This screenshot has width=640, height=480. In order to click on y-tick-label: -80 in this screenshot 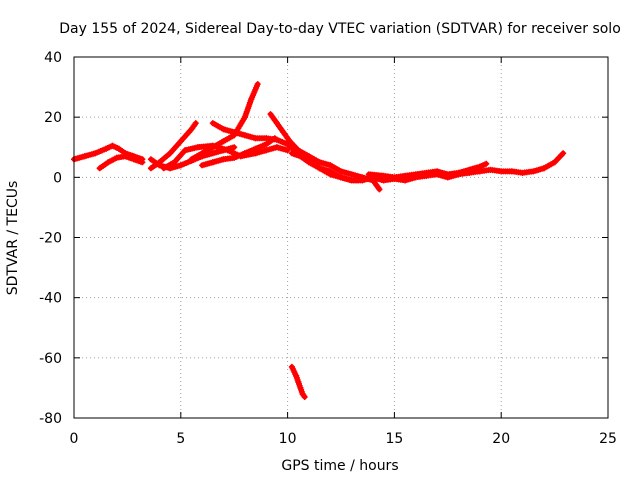, I will do `click(50, 419)`.